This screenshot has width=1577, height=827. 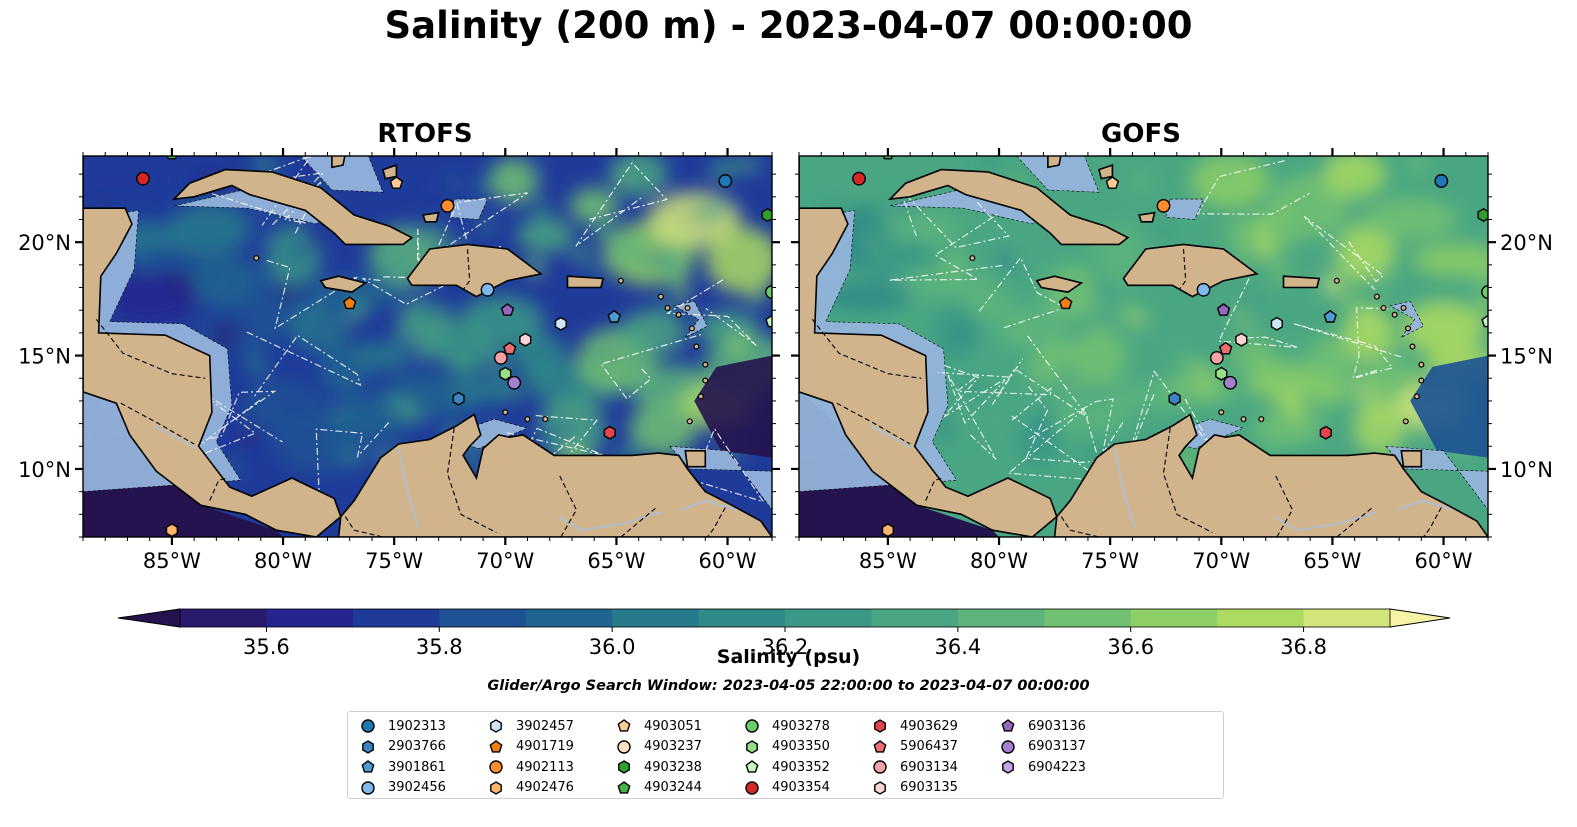 What do you see at coordinates (659, 747) in the screenshot?
I see `legend-item: 4903237` at bounding box center [659, 747].